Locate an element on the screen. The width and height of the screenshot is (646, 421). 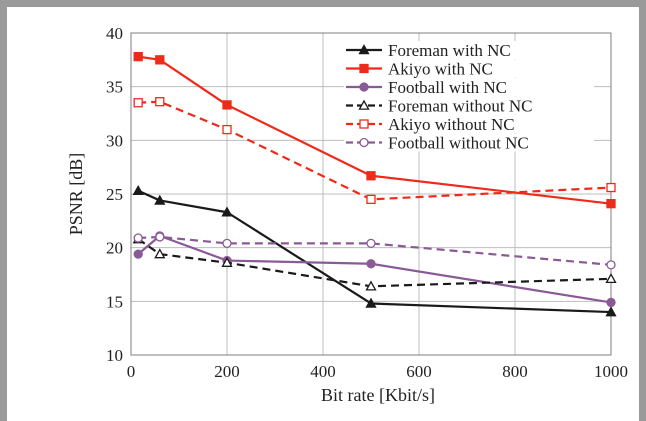
legend-entry: Football without NC is located at coordinates (469, 143).